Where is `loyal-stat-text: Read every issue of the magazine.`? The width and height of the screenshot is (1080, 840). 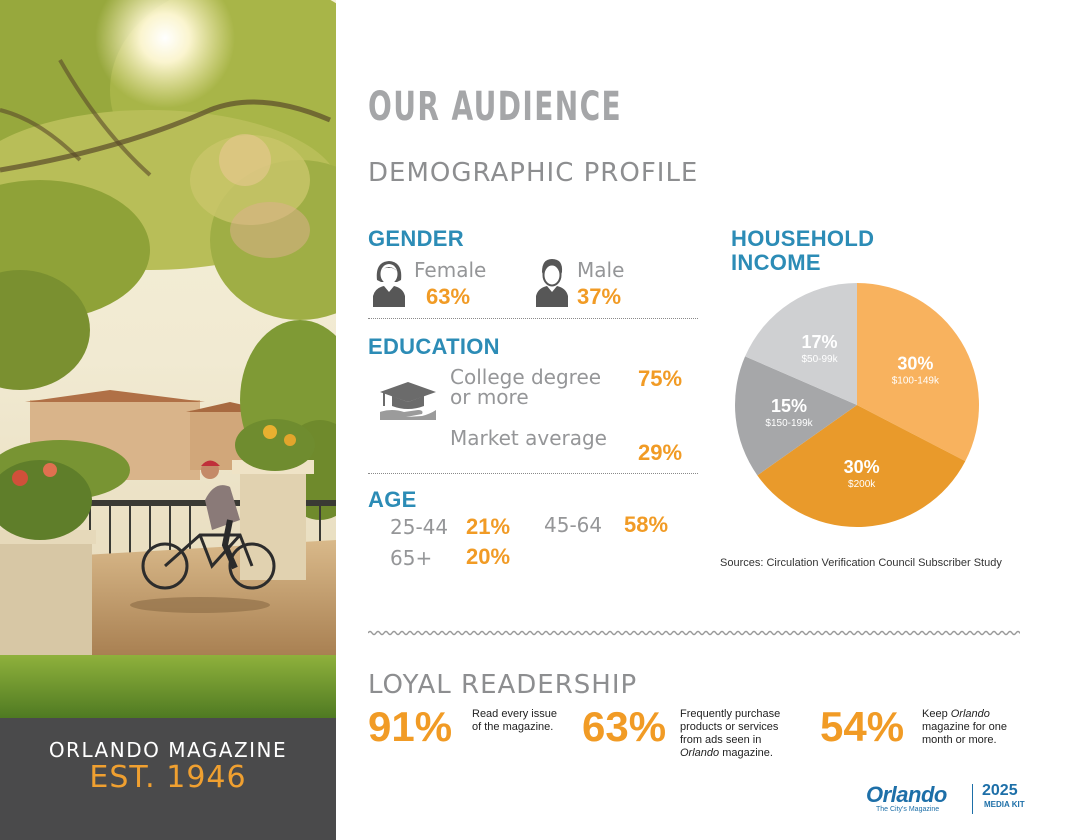 loyal-stat-text: Read every issue of the magazine. is located at coordinates (514, 721).